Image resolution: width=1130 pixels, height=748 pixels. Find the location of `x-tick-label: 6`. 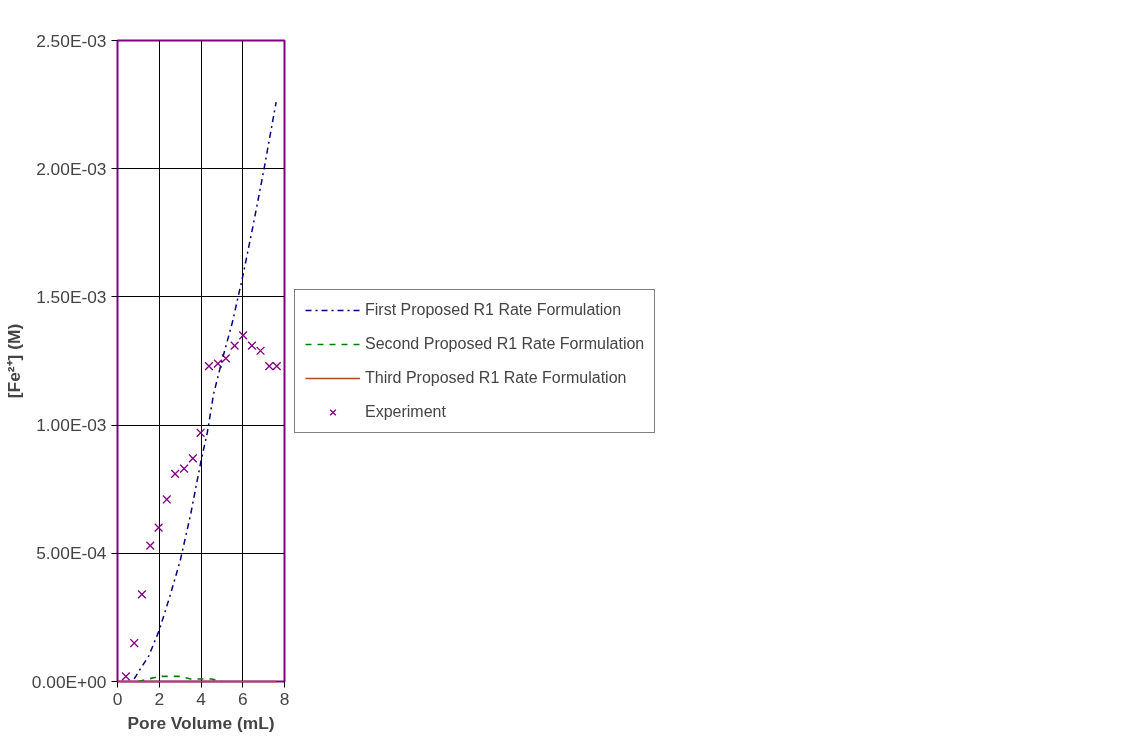

x-tick-label: 6 is located at coordinates (242, 698).